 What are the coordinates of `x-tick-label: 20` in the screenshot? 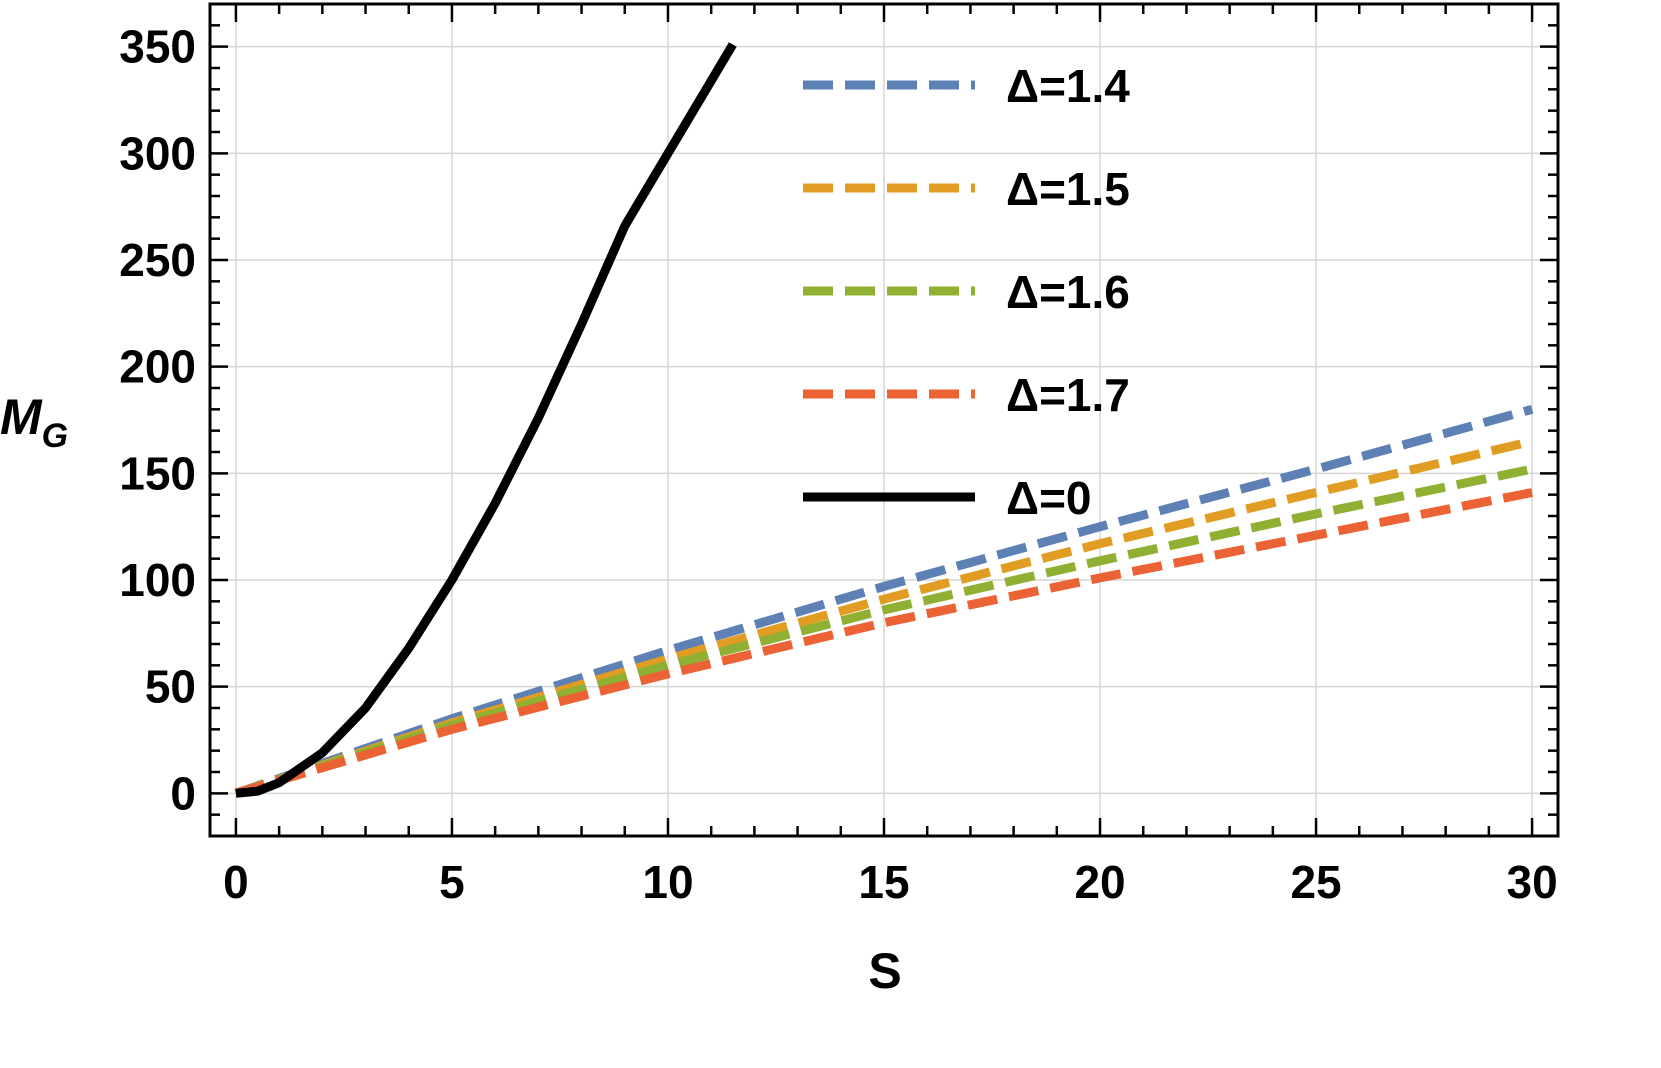 It's located at (1099, 882).